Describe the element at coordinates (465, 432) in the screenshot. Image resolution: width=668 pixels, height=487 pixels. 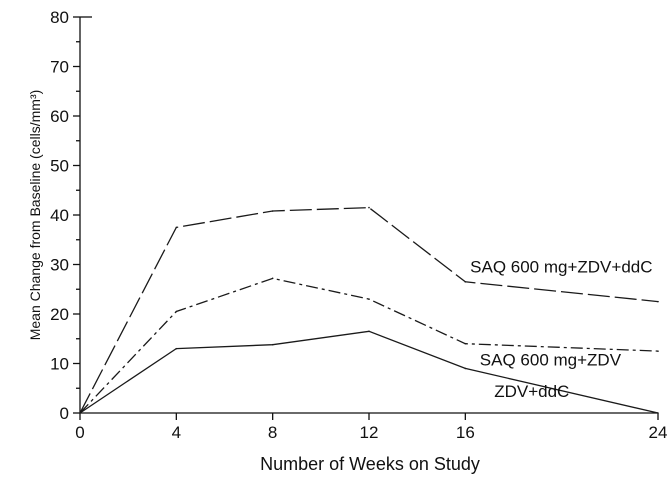
I see `x-tick-label: 16` at that location.